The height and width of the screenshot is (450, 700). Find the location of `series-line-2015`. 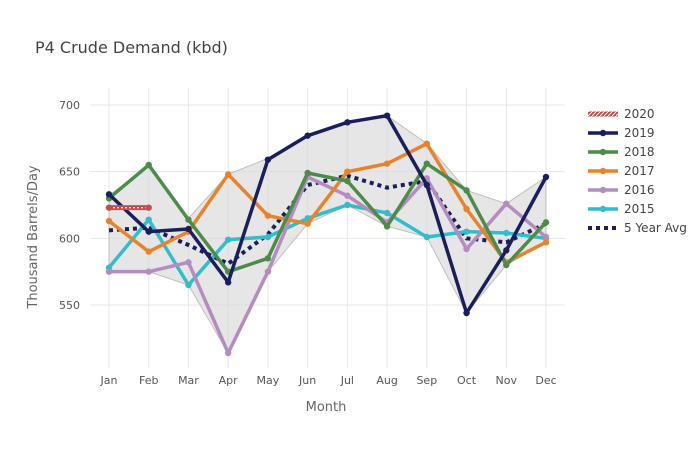

series-line-2015 is located at coordinates (327, 245).